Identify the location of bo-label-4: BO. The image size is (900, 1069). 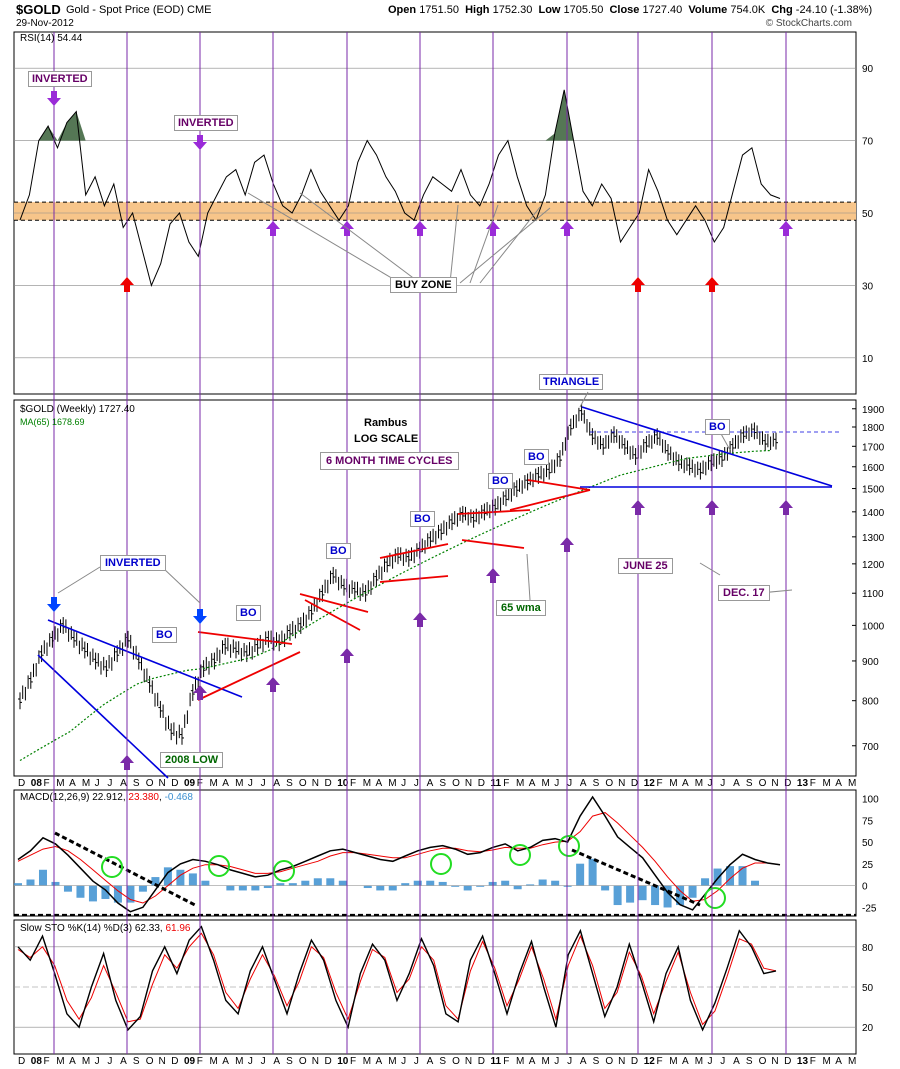
(422, 519).